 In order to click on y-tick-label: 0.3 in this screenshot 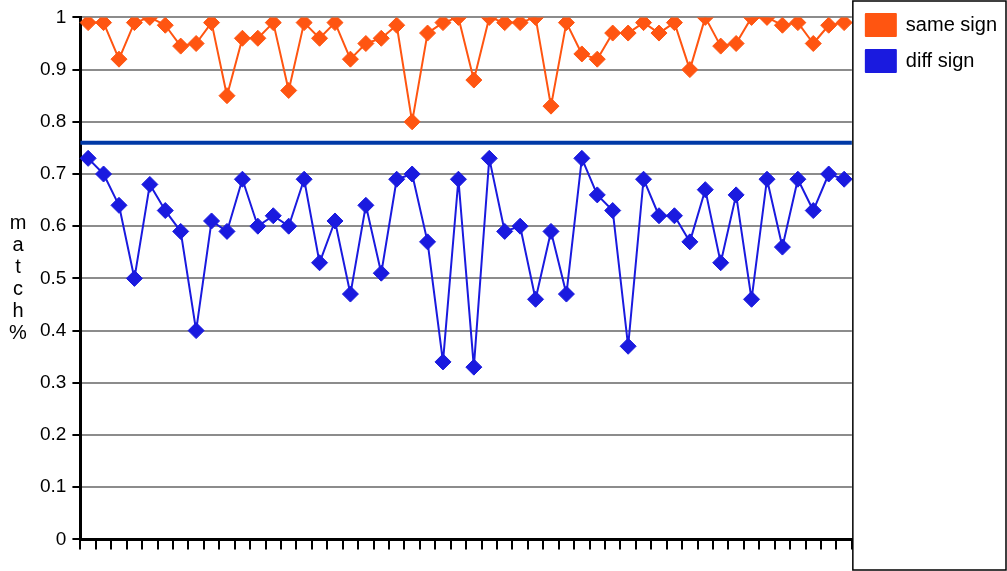, I will do `click(53, 382)`.